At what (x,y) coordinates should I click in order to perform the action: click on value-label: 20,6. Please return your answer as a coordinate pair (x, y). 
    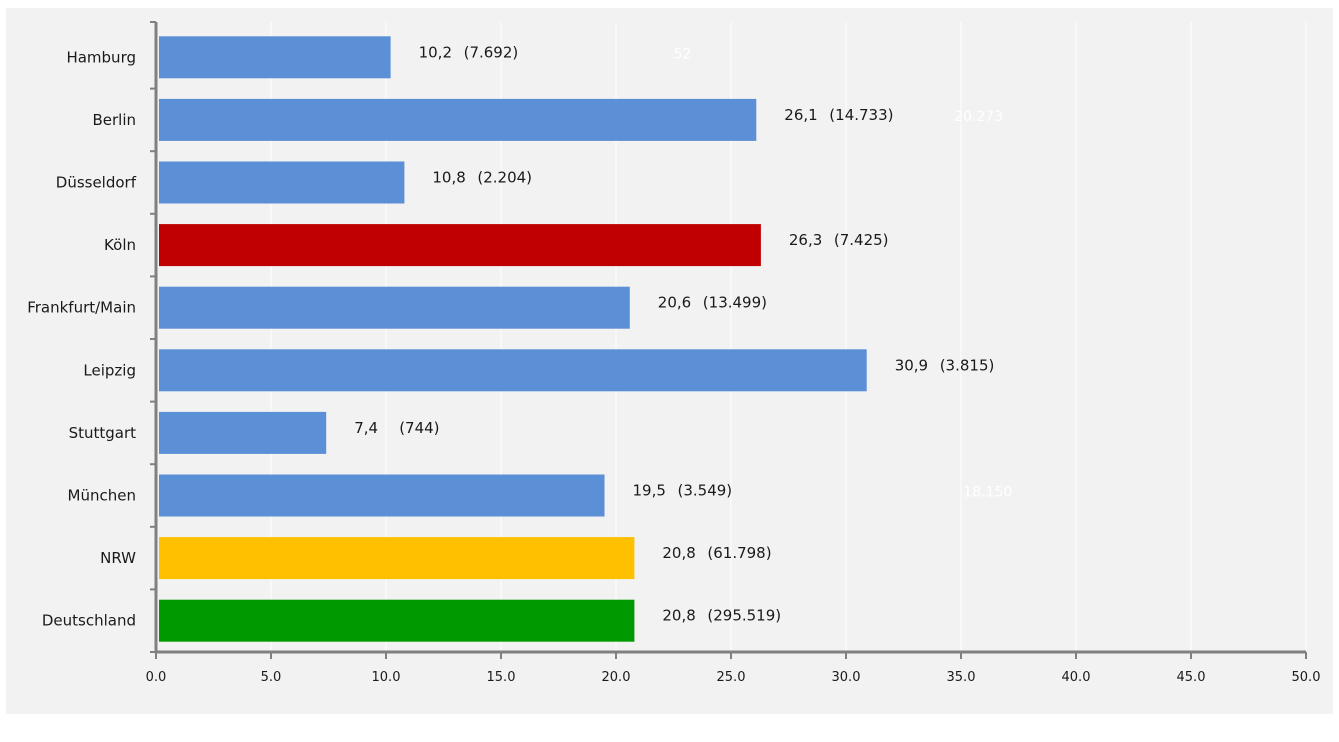
    Looking at the image, I should click on (674, 303).